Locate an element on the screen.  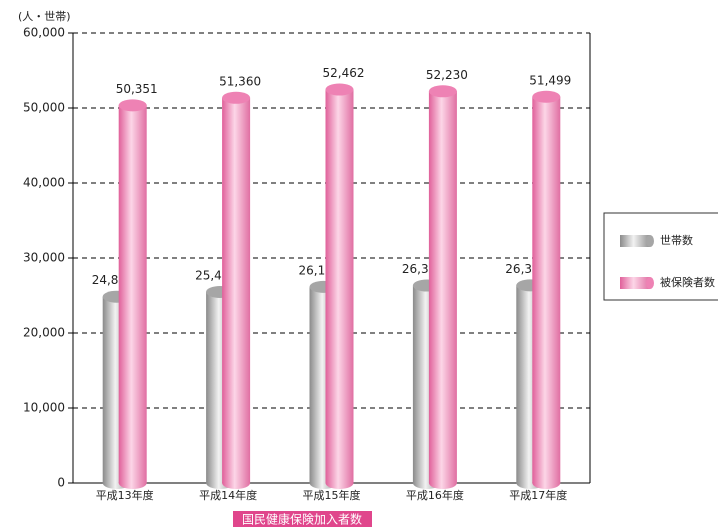
y-tick-label: 0 is located at coordinates (61, 483).